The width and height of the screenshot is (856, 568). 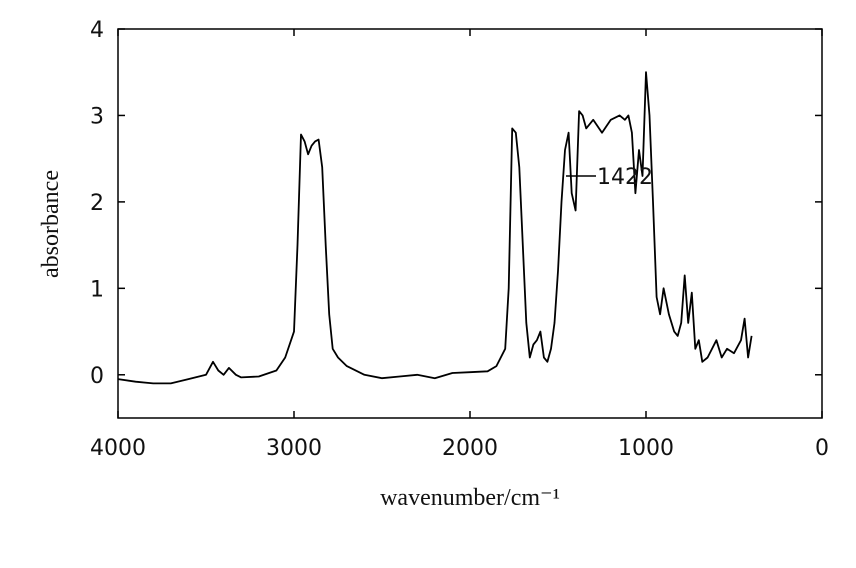 I want to click on y-tick-label: 1, so click(x=97, y=289).